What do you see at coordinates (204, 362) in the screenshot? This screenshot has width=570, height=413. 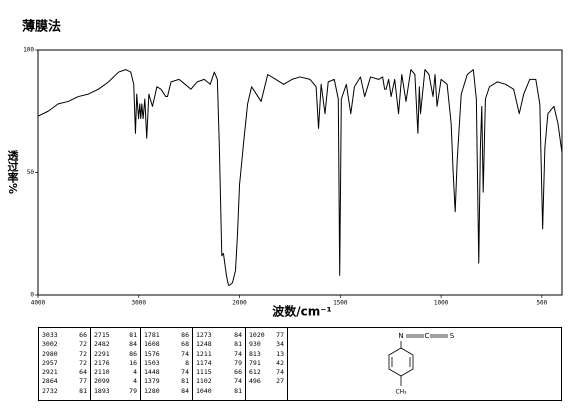 I see `wavenumber: 1174` at bounding box center [204, 362].